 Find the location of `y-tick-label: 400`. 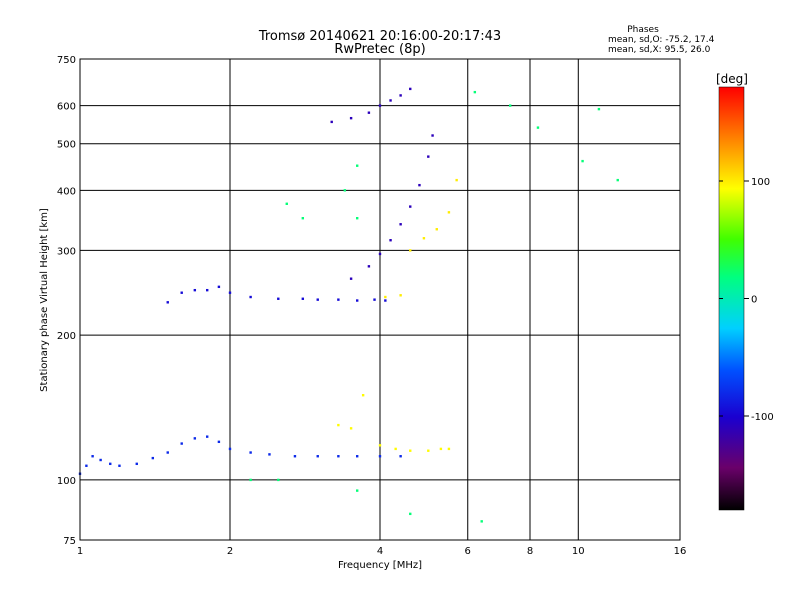

y-tick-label: 400 is located at coordinates (66, 191).